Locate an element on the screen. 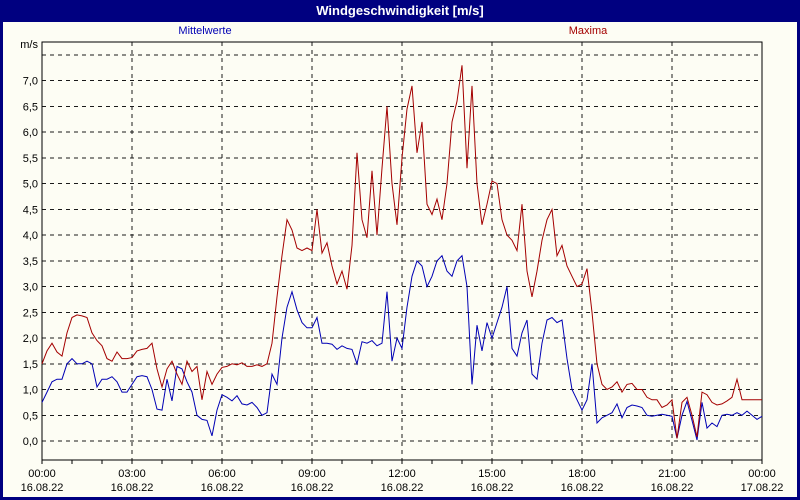 This screenshot has width=800, height=500. y-tick-label: 3,5 is located at coordinates (30, 262).